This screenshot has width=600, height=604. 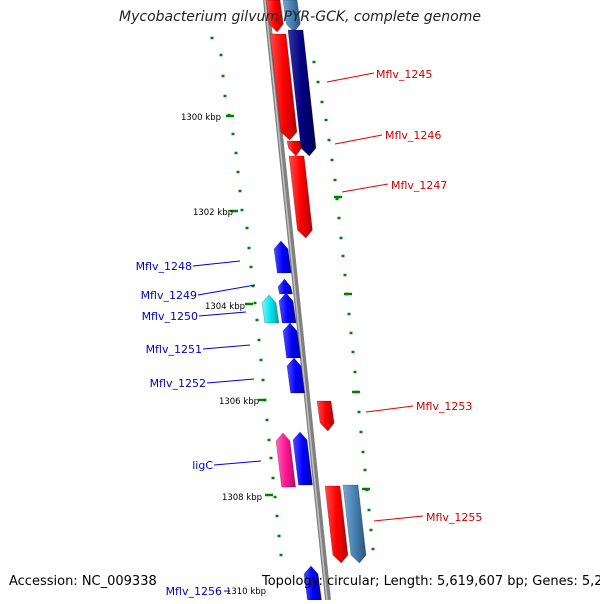 I want to click on ruler-label: 1310 kbp, so click(x=246, y=592).